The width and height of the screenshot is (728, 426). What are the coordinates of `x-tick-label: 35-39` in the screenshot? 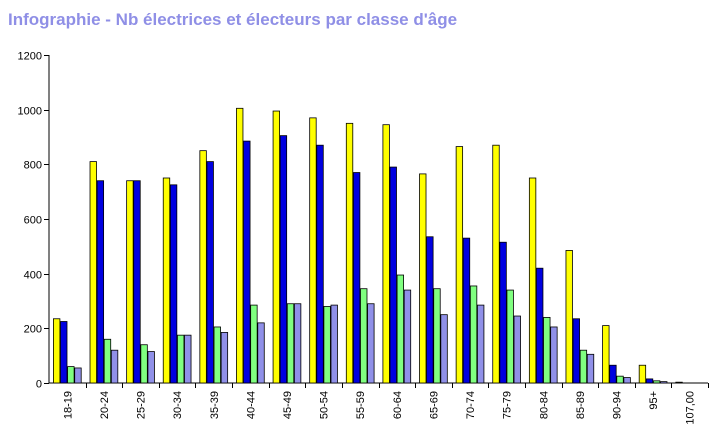 It's located at (215, 405).